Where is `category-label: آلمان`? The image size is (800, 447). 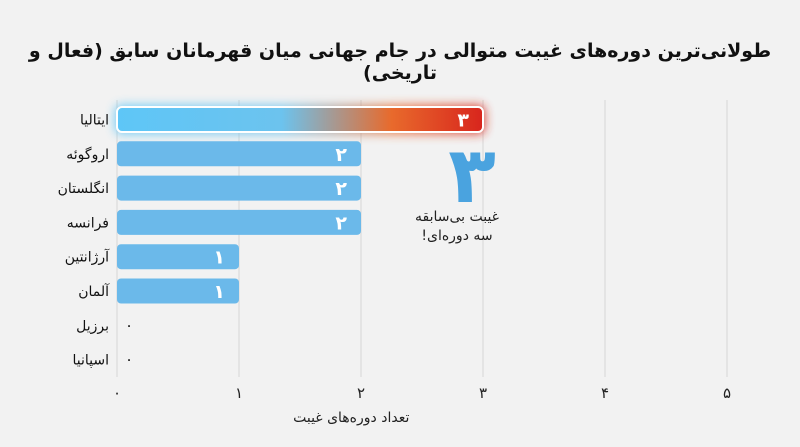 category-label: آلمان is located at coordinates (94, 291).